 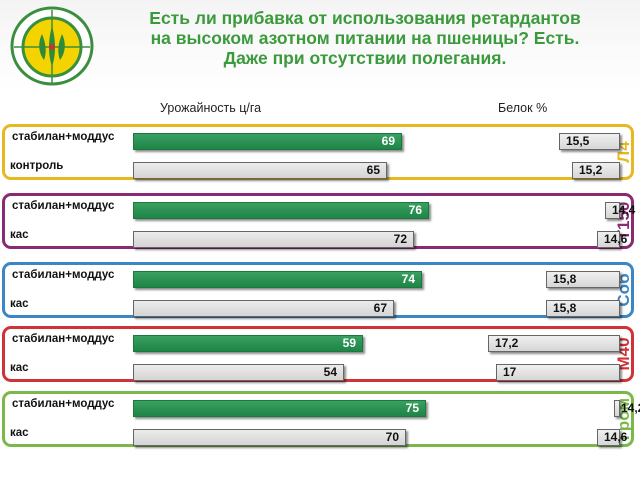 I want to click on protein-bar: 14,4, so click(x=620, y=210).